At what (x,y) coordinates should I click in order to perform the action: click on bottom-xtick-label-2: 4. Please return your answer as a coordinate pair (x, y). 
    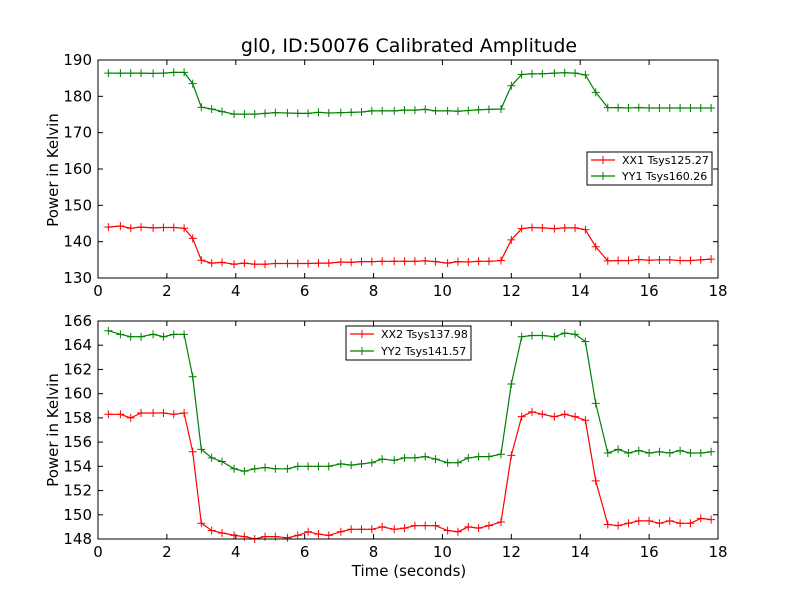
    Looking at the image, I should click on (236, 552).